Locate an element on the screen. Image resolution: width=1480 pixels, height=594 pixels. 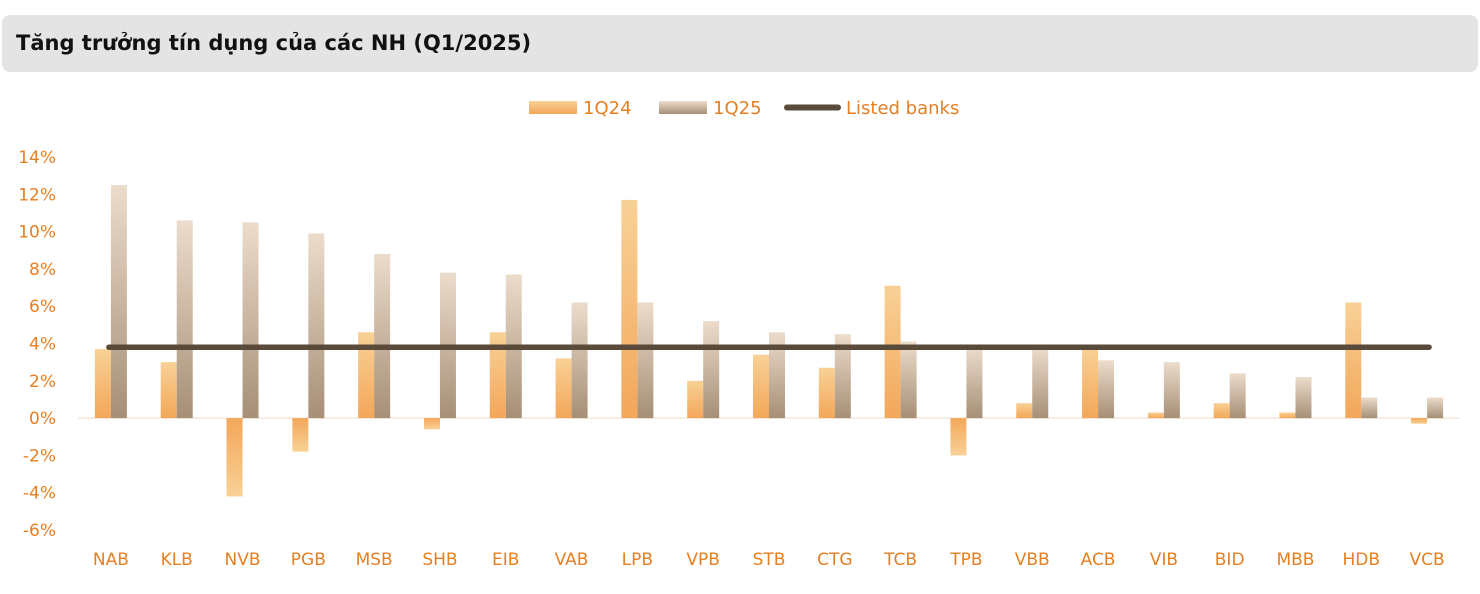
bar-1q24-ctg is located at coordinates (826, 393).